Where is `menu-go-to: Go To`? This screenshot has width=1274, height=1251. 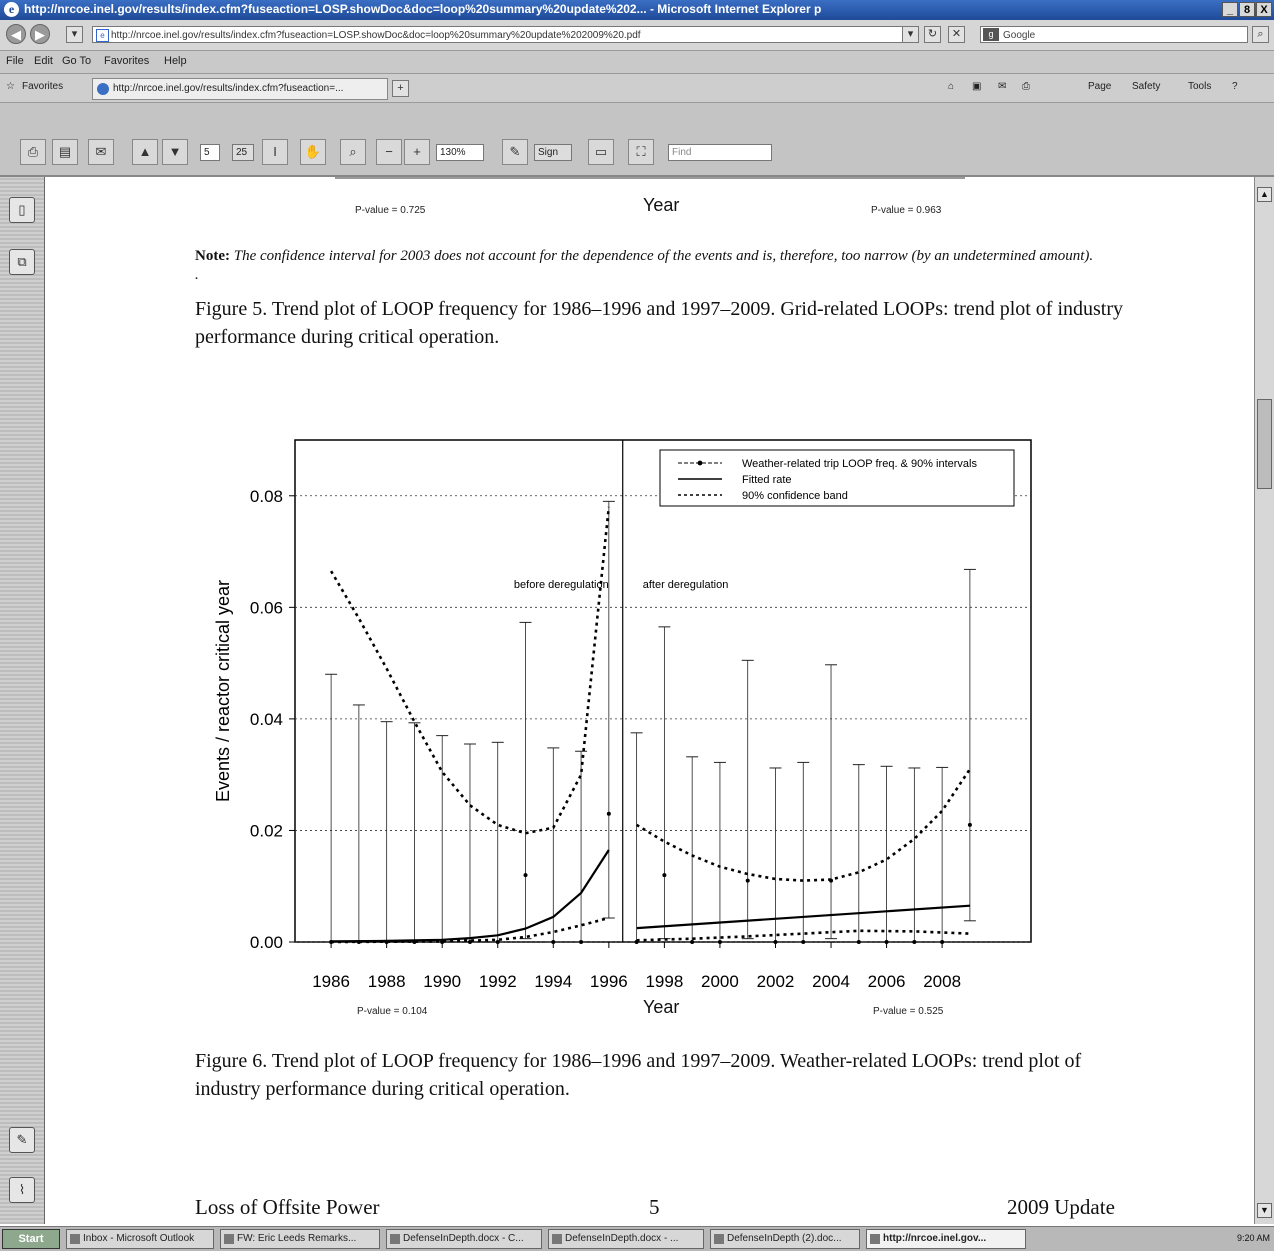 menu-go-to: Go To is located at coordinates (77, 61).